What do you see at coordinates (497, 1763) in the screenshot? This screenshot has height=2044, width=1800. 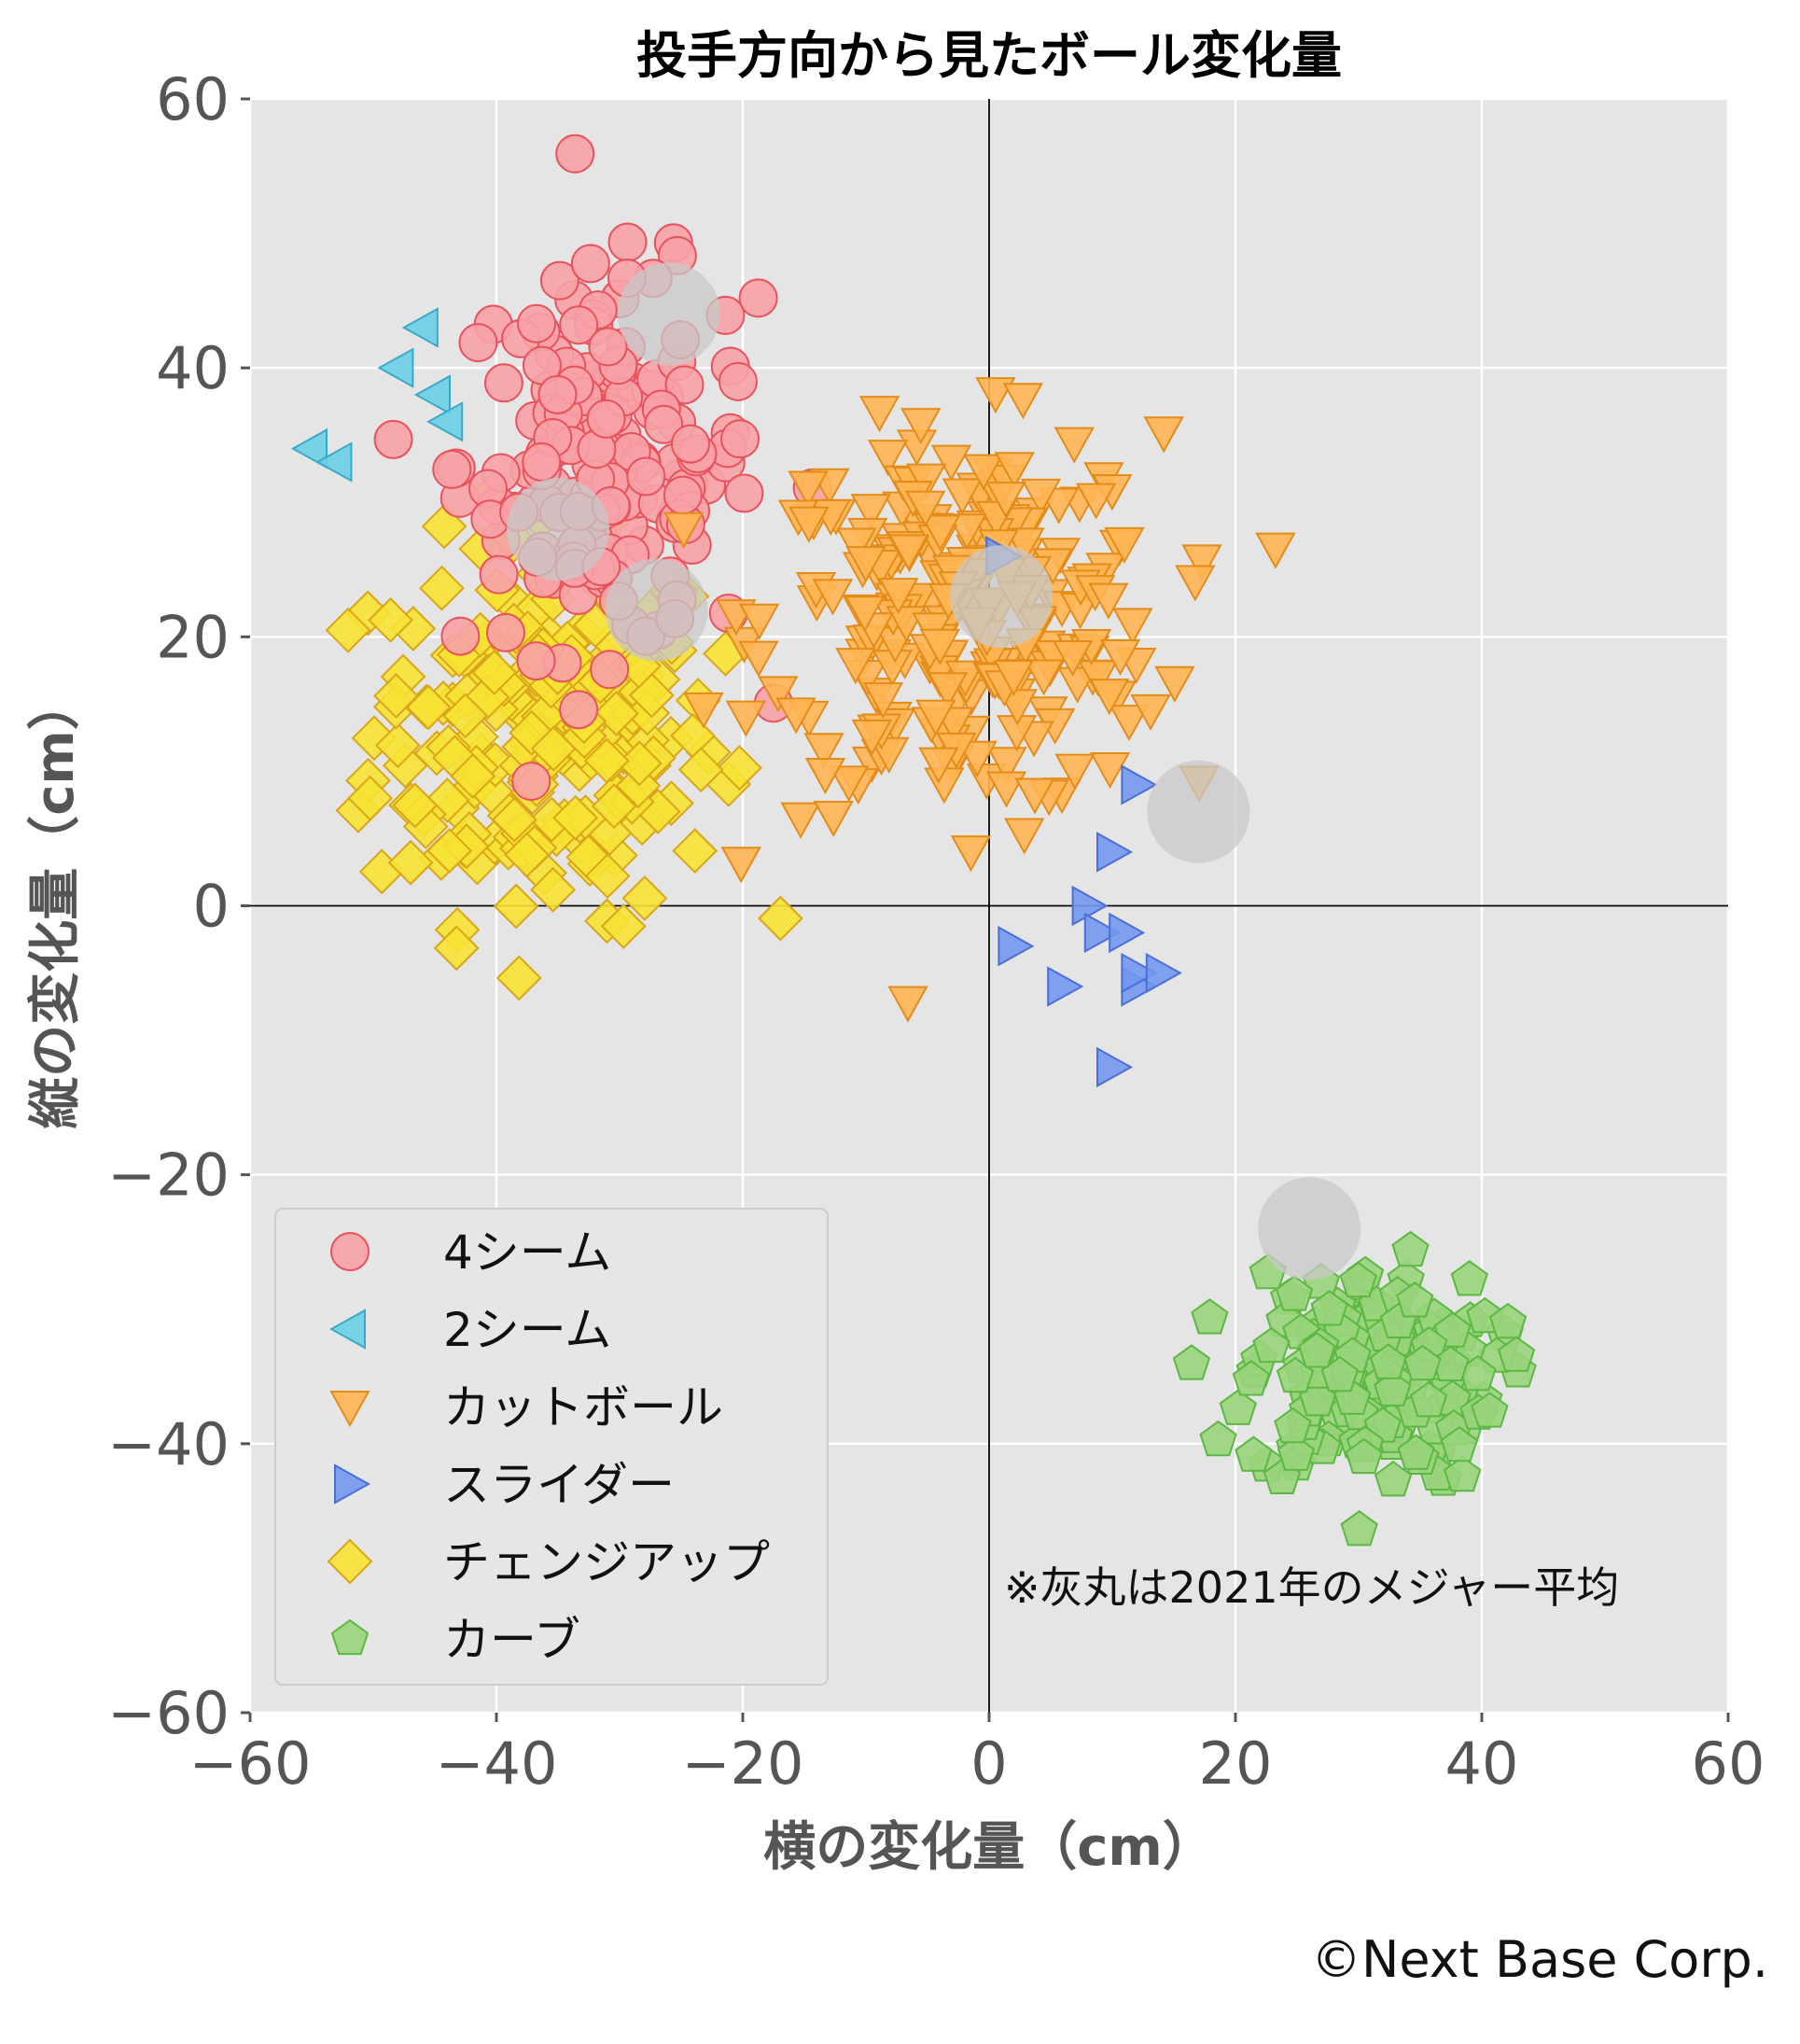 I see `x-tick-label: −40` at bounding box center [497, 1763].